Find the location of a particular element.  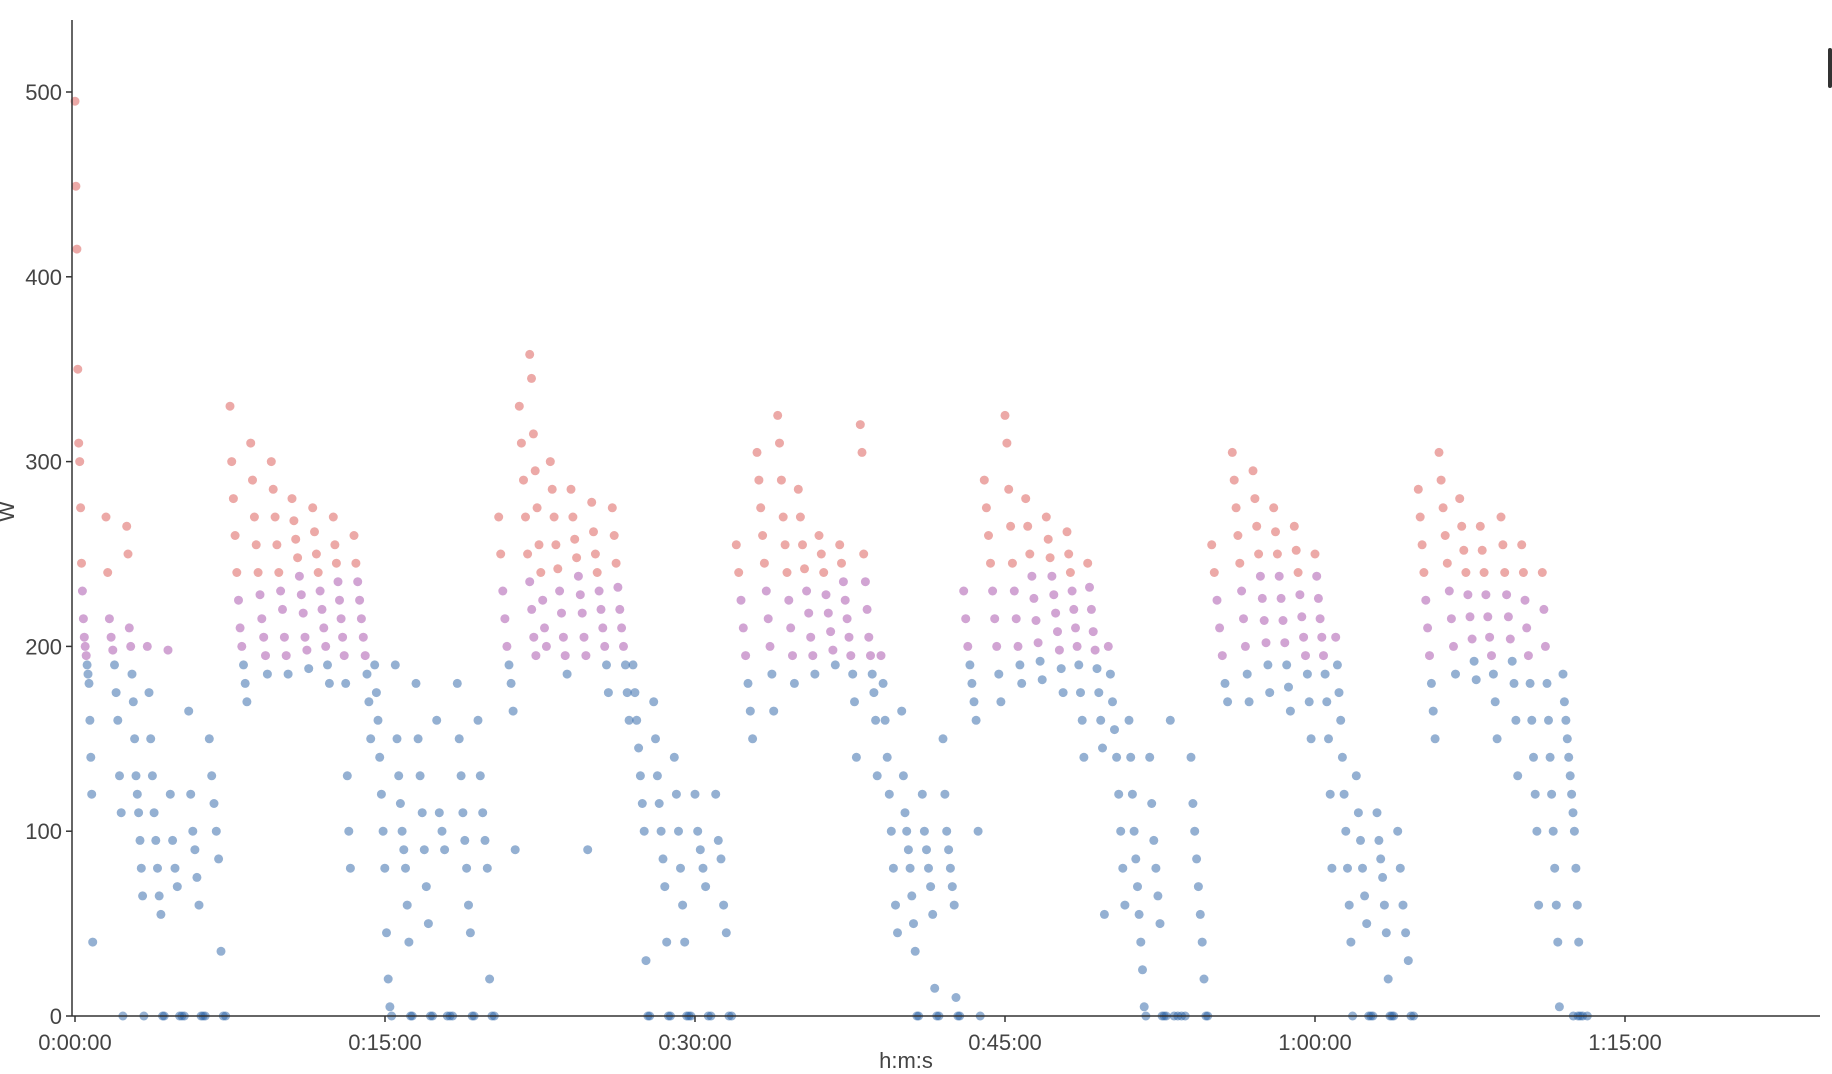

scrollbar-thumb is located at coordinates (1830, 68).